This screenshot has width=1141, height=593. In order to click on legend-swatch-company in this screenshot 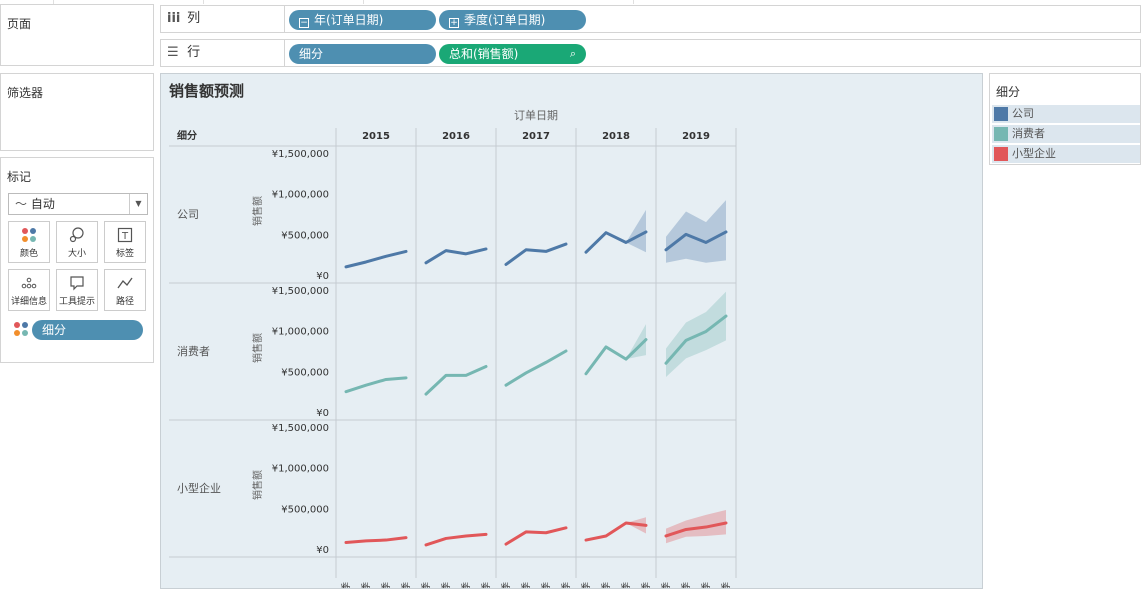, I will do `click(1001, 114)`.